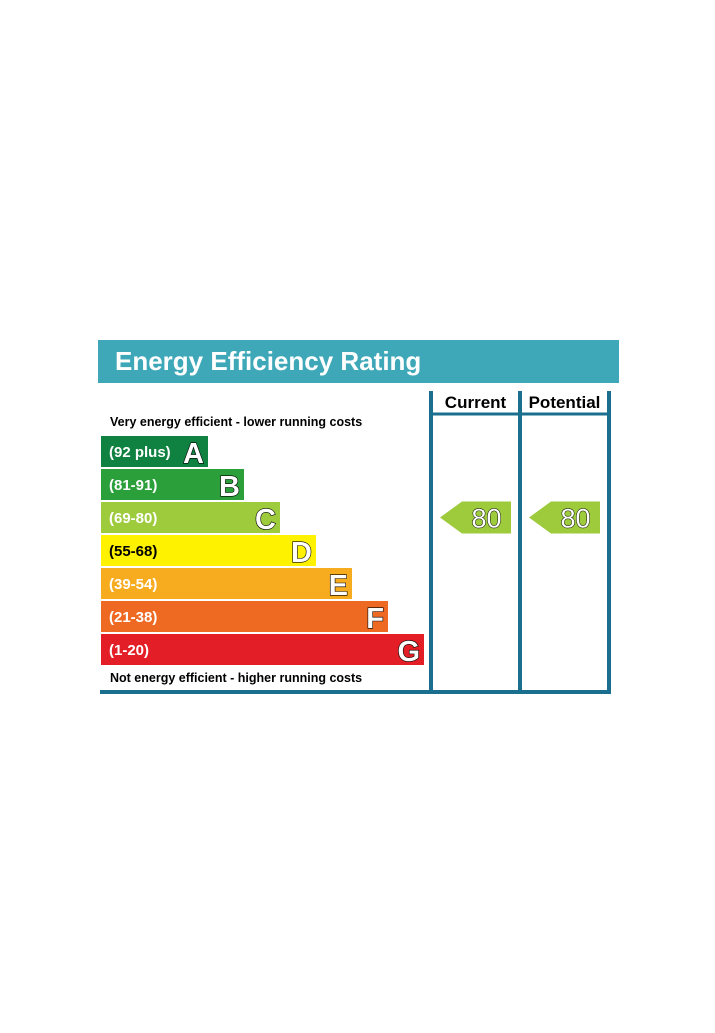 This screenshot has width=715, height=1033. What do you see at coordinates (244, 616) in the screenshot?
I see `band-f-bar` at bounding box center [244, 616].